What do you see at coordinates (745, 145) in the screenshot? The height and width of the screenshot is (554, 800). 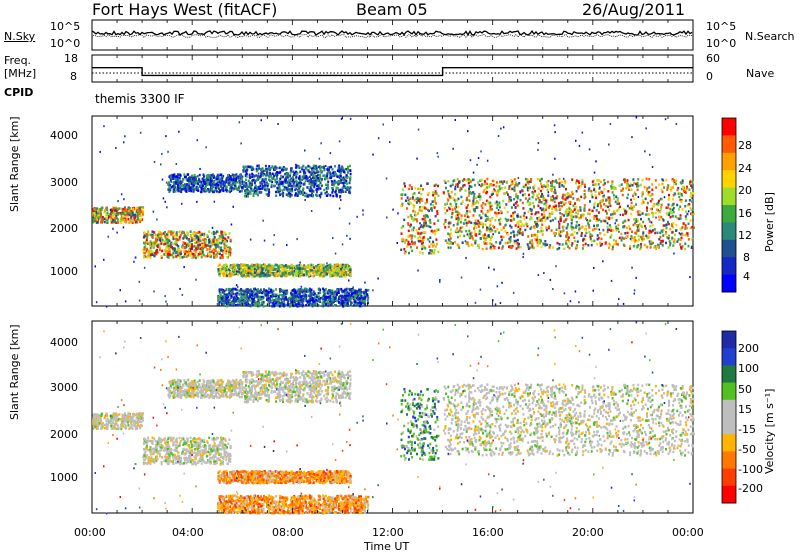 I see `power-cbar-tick-28: 28` at bounding box center [745, 145].